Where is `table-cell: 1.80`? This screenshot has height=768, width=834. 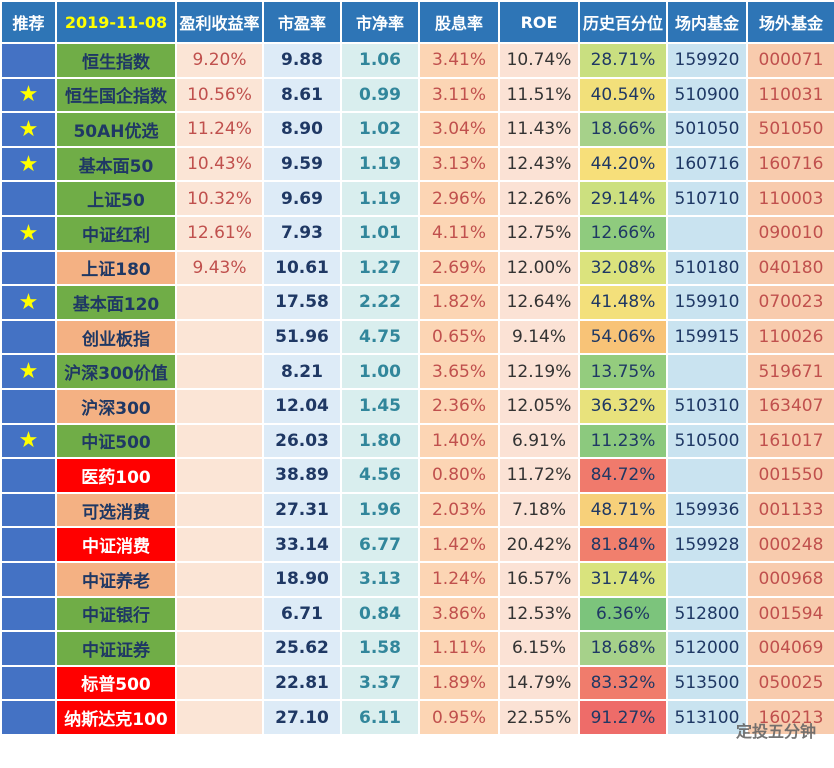 table-cell: 1.80 is located at coordinates (380, 441).